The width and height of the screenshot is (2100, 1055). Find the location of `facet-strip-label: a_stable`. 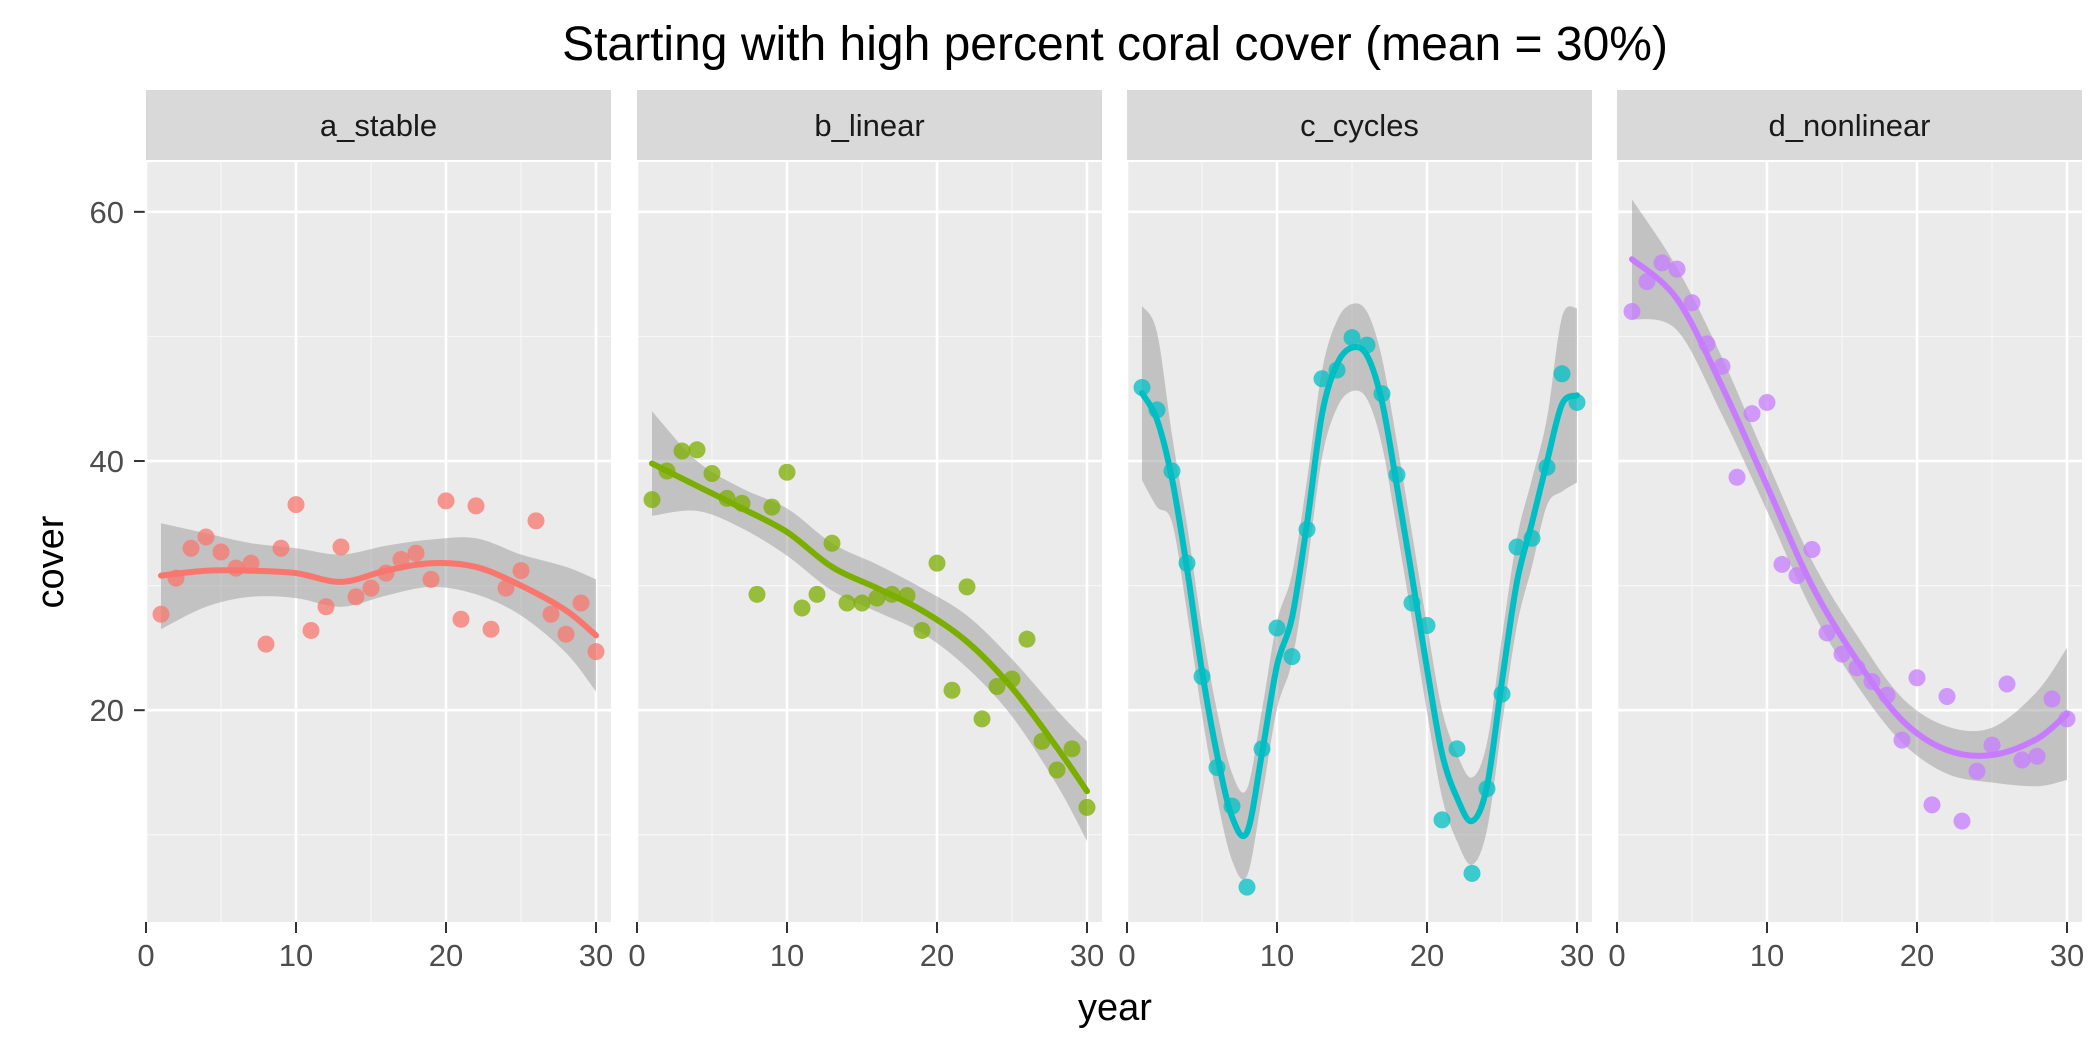

facet-strip-label: a_stable is located at coordinates (378, 125).